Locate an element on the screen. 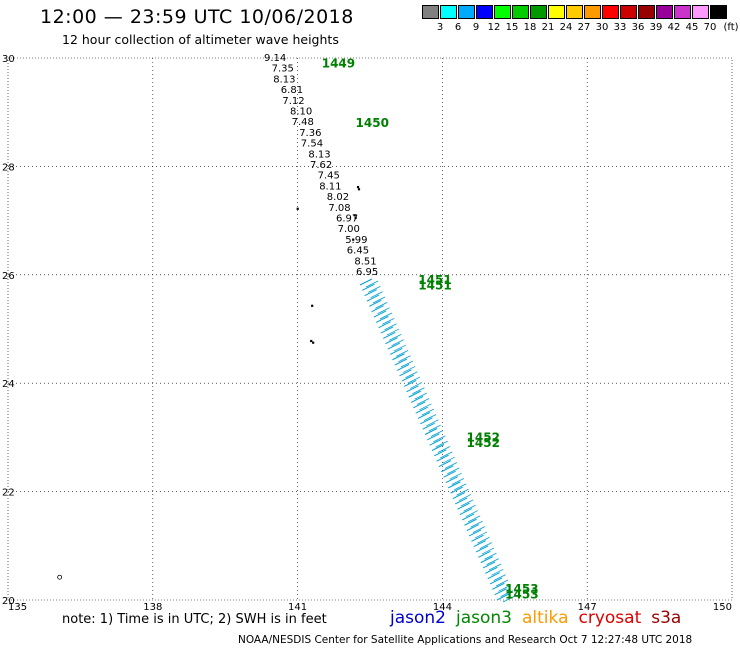  wave-height-value: 8.11 is located at coordinates (330, 186).